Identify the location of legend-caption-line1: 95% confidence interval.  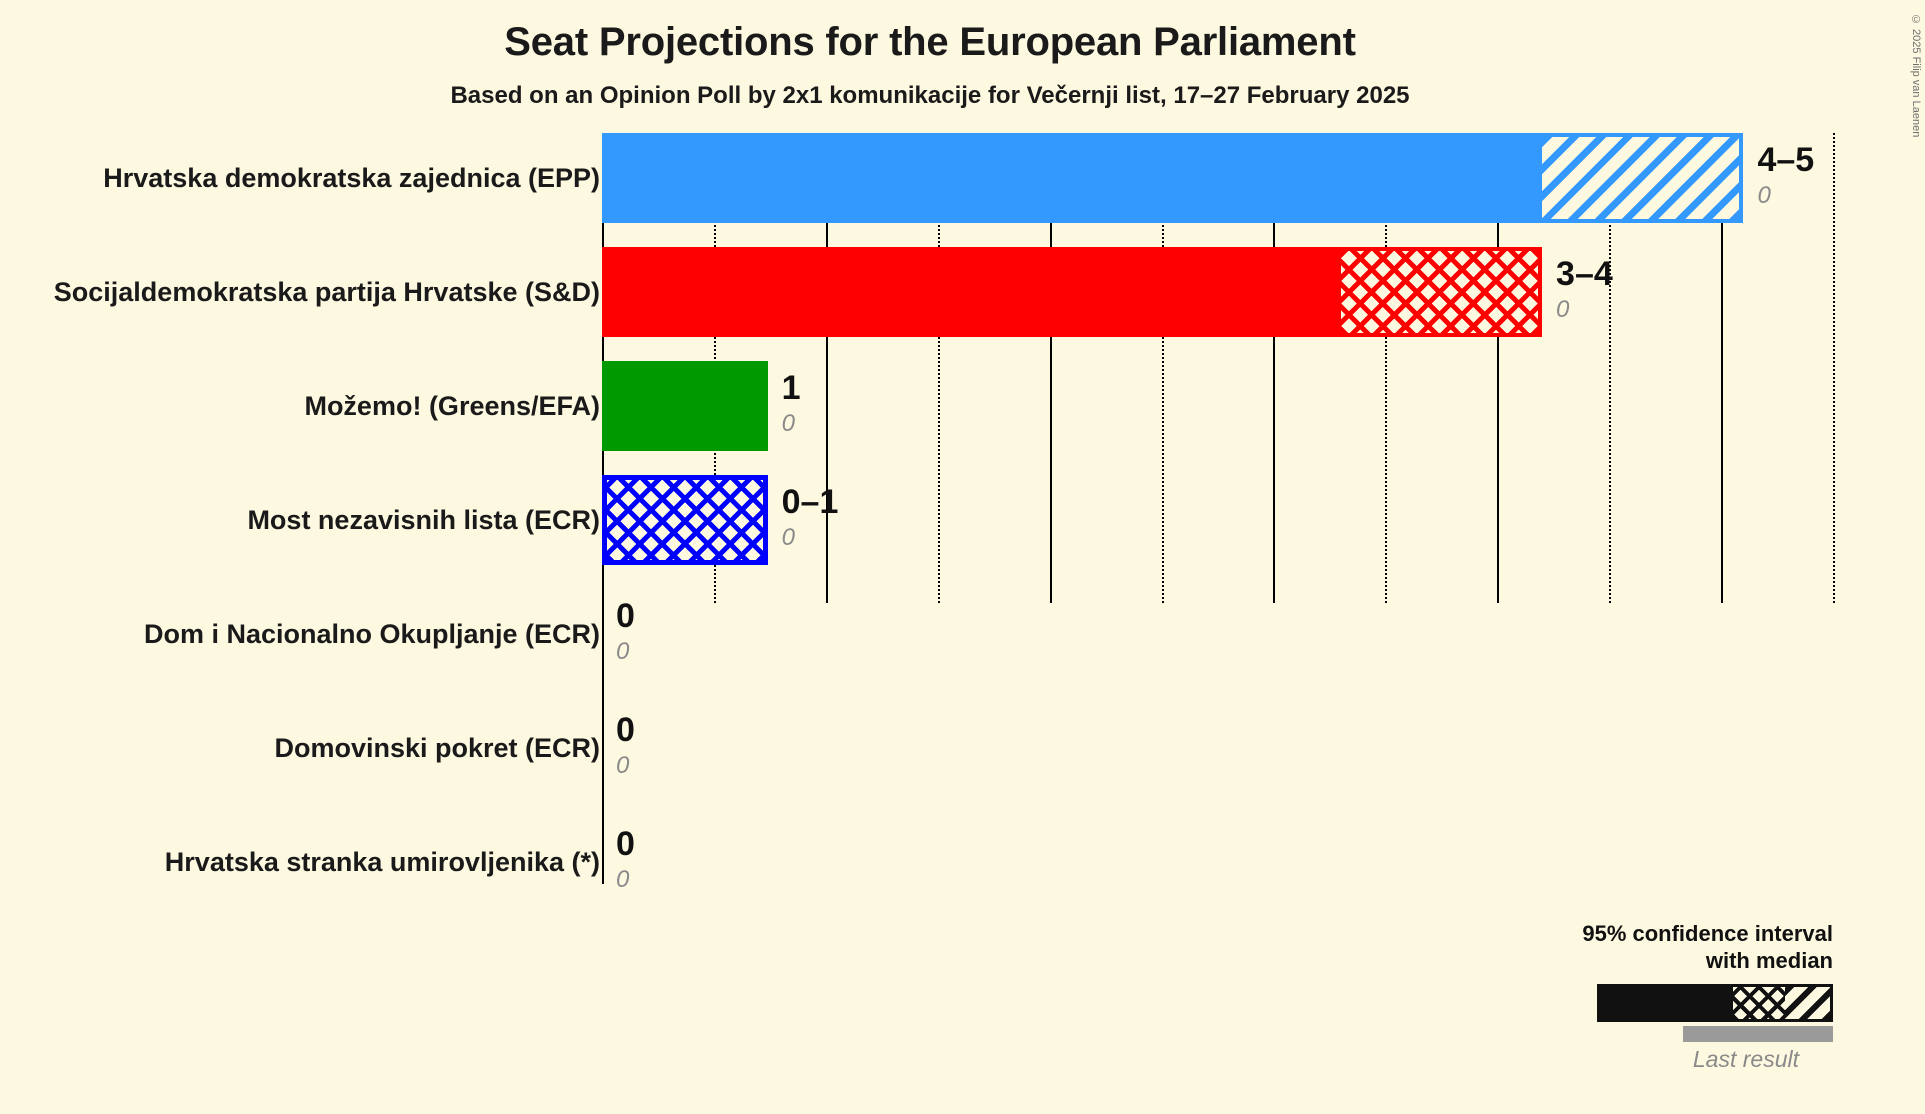
(1707, 933).